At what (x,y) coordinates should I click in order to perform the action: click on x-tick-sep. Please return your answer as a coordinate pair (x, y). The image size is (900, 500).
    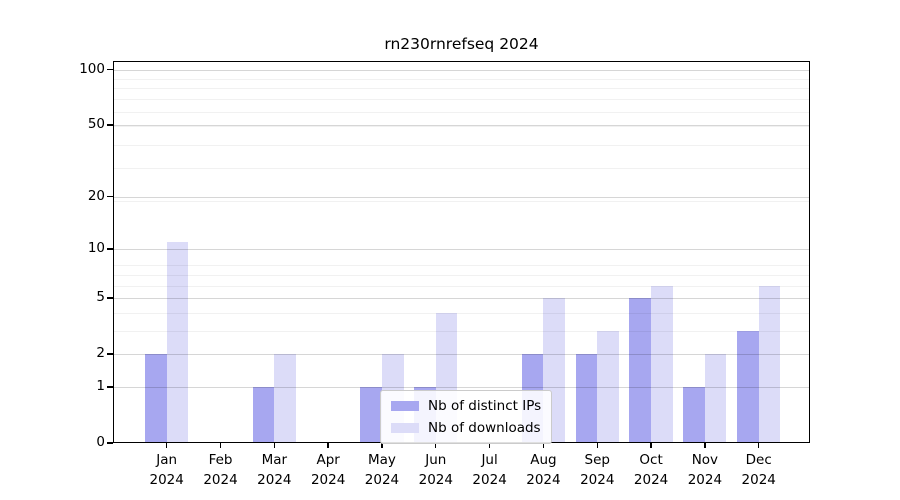
    Looking at the image, I should click on (597, 445).